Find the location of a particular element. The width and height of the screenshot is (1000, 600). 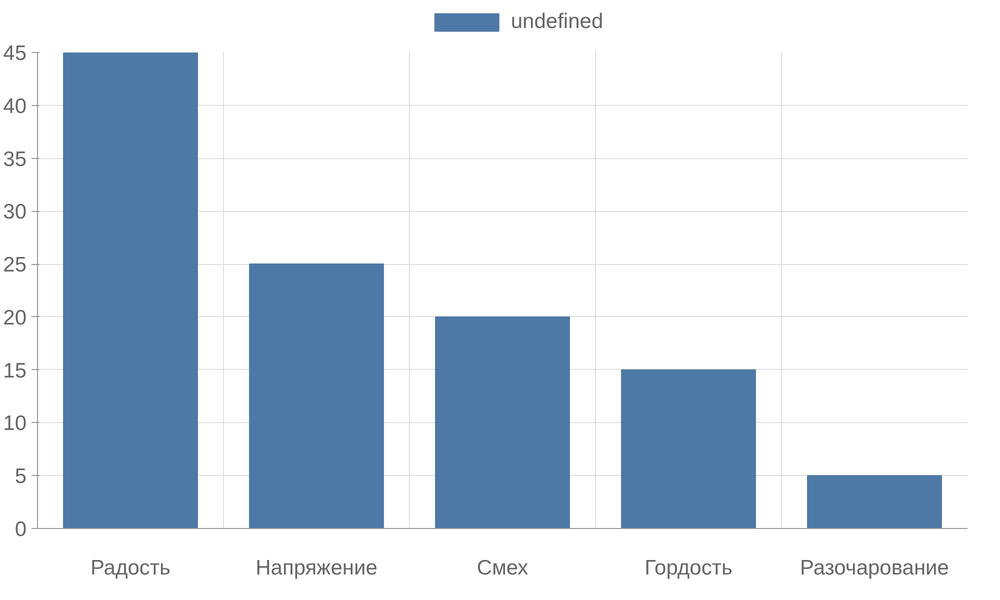

x-tick-label: Радость is located at coordinates (130, 568).